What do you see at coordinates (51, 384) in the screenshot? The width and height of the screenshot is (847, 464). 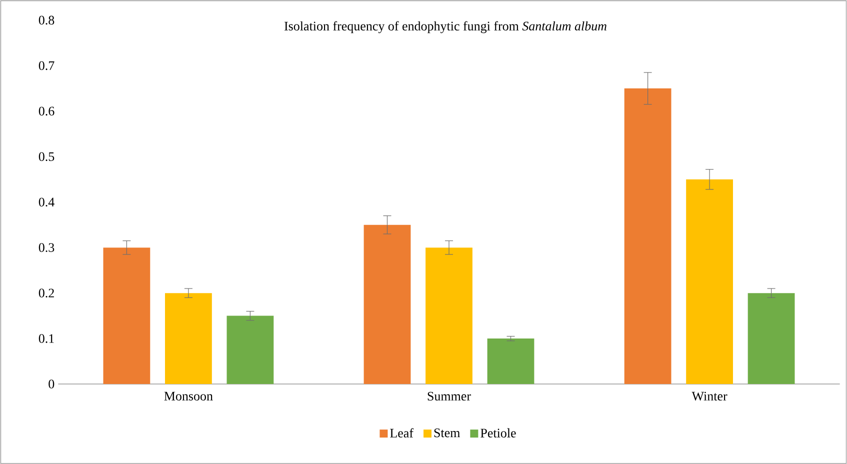 I see `y-tick-label: 0` at bounding box center [51, 384].